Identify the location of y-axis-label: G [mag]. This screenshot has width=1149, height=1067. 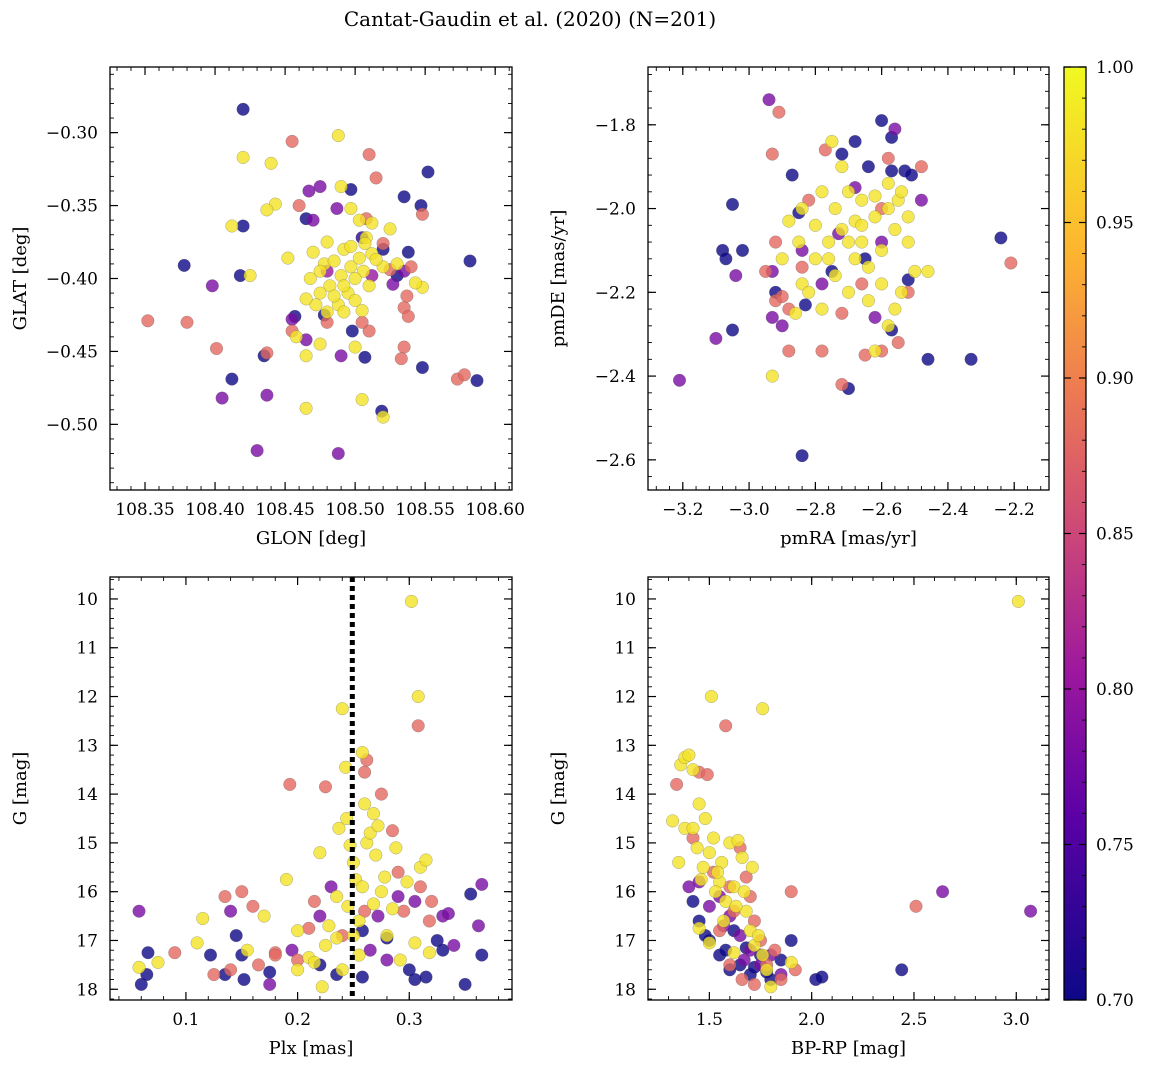
(20, 788).